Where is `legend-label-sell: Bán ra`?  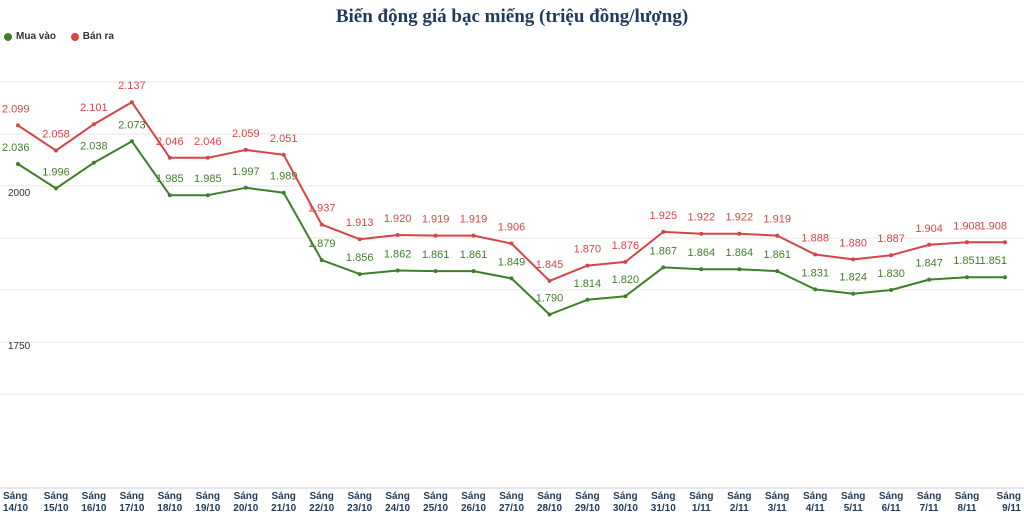 legend-label-sell: Bán ra is located at coordinates (98, 36).